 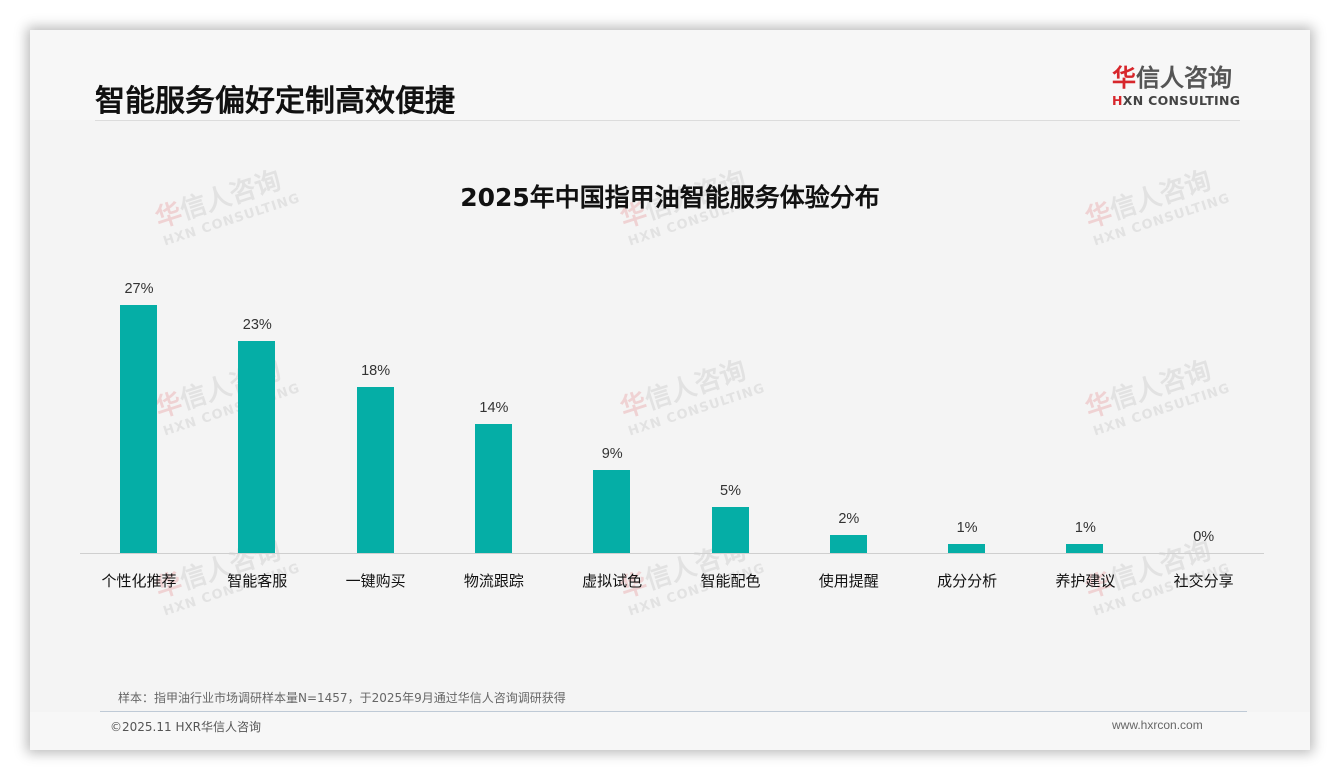 I want to click on logo-cn-red: 华, so click(x=1124, y=78).